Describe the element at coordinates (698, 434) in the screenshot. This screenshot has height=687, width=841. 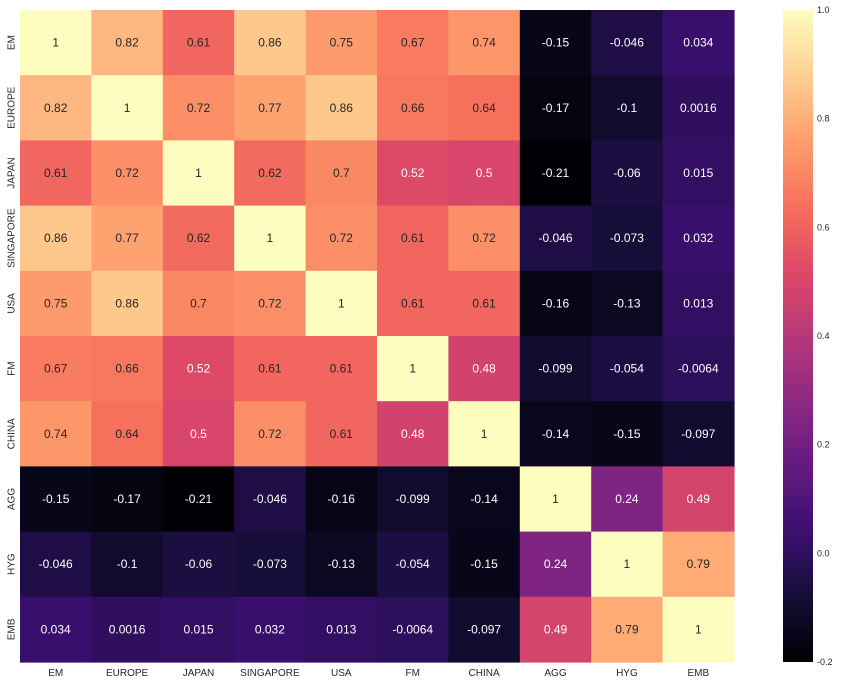
I see `heatmap-cell-china-emb` at that location.